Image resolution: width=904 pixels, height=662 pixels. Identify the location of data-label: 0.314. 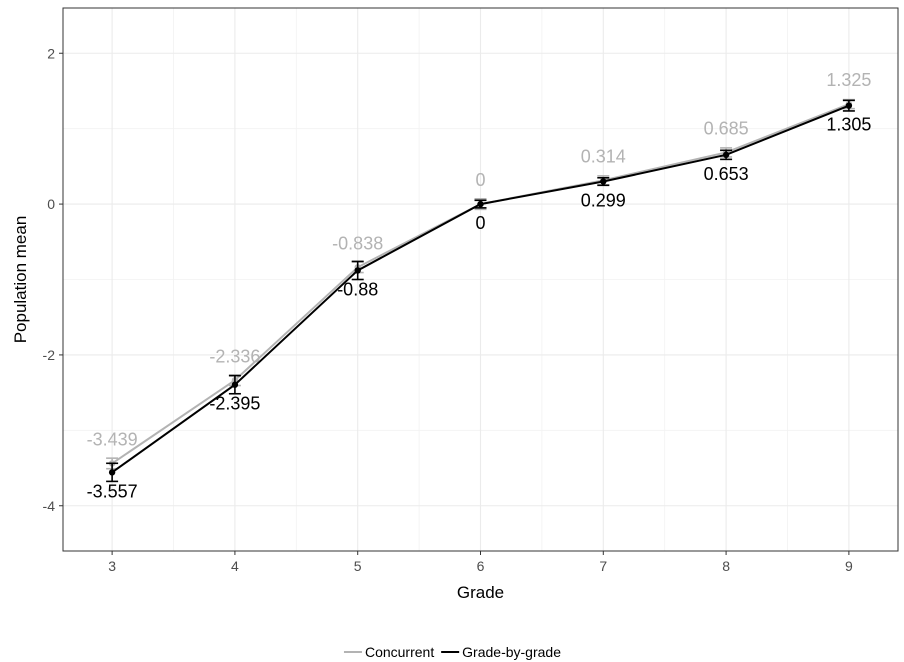
(603, 156).